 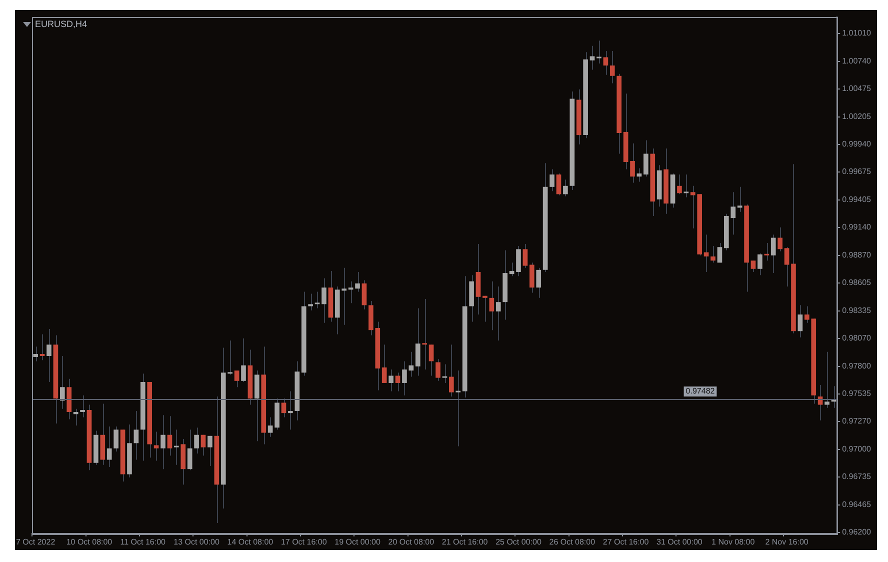 I want to click on y-tick-label: 0.99940, so click(x=857, y=144).